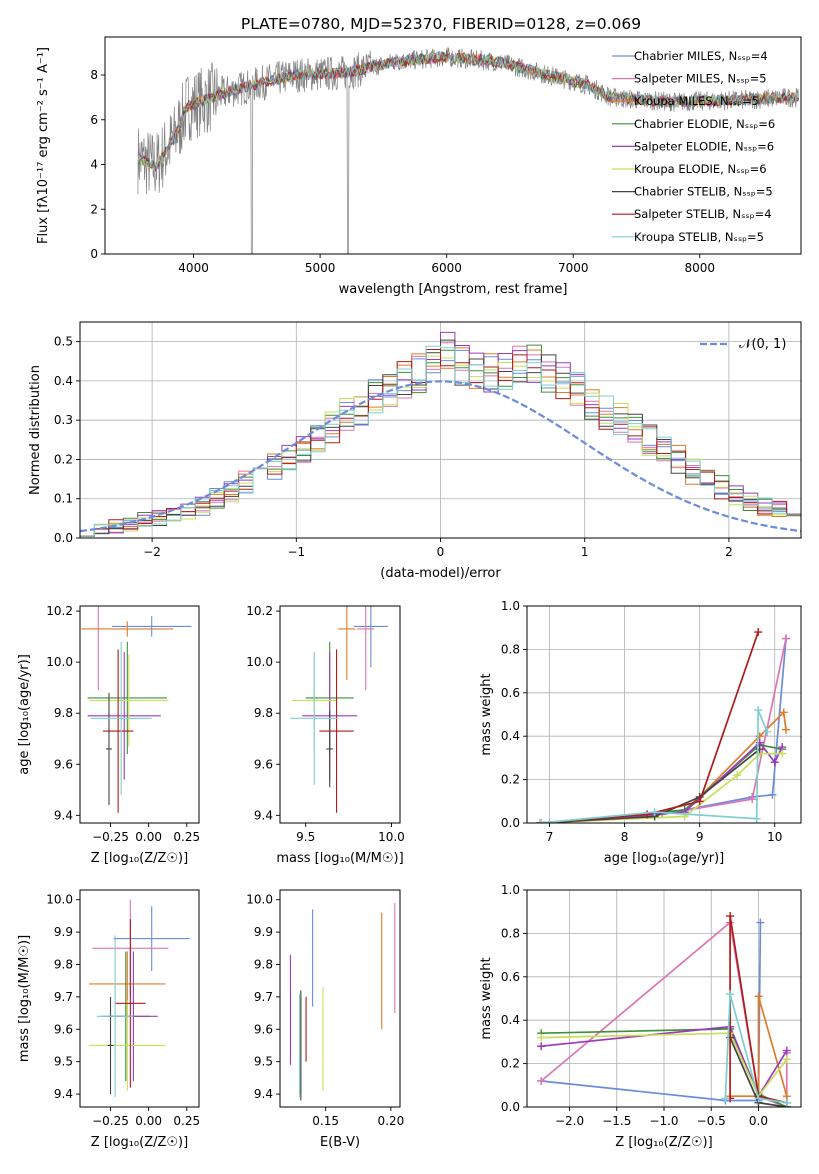 Image resolution: width=819 pixels, height=1174 pixels. What do you see at coordinates (625, 837) in the screenshot?
I see `x-tick-label: 8` at bounding box center [625, 837].